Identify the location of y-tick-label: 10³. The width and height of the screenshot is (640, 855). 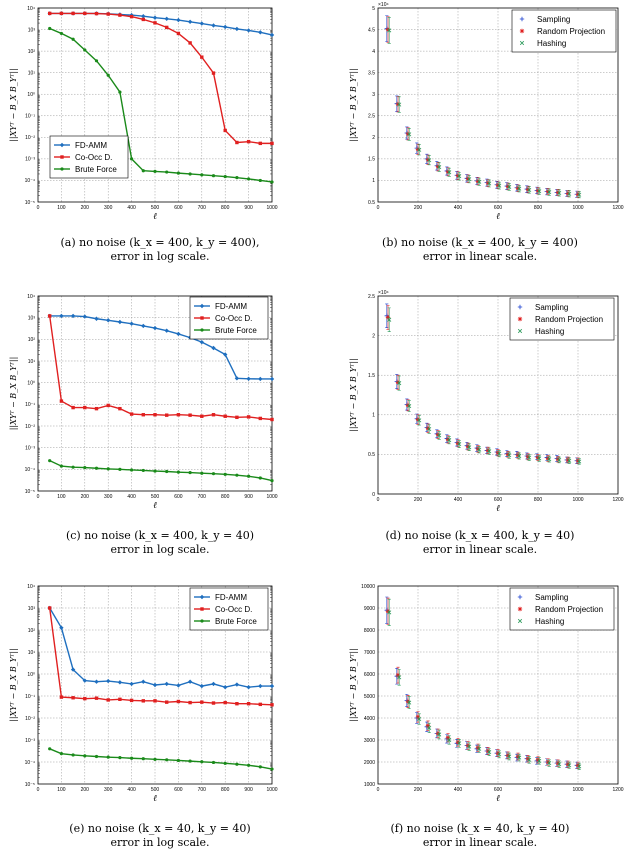
(32, 318).